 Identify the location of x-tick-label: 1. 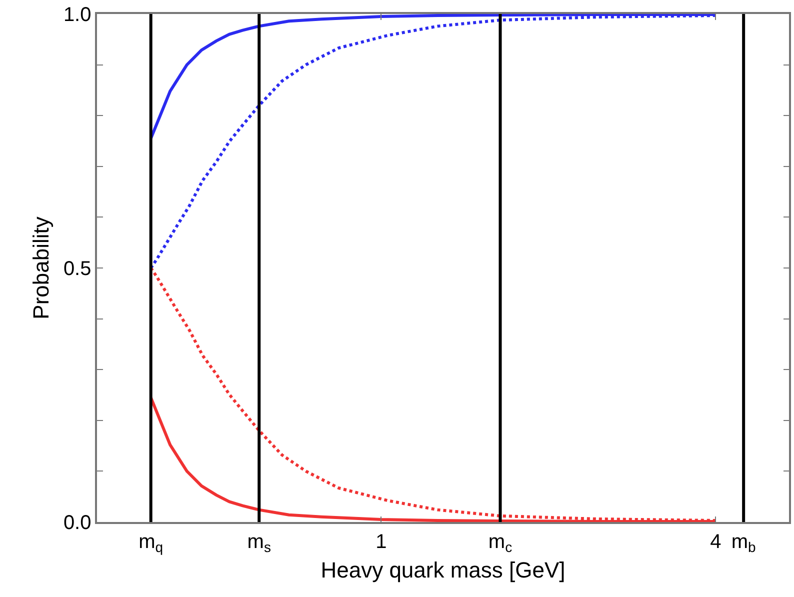
(381, 541).